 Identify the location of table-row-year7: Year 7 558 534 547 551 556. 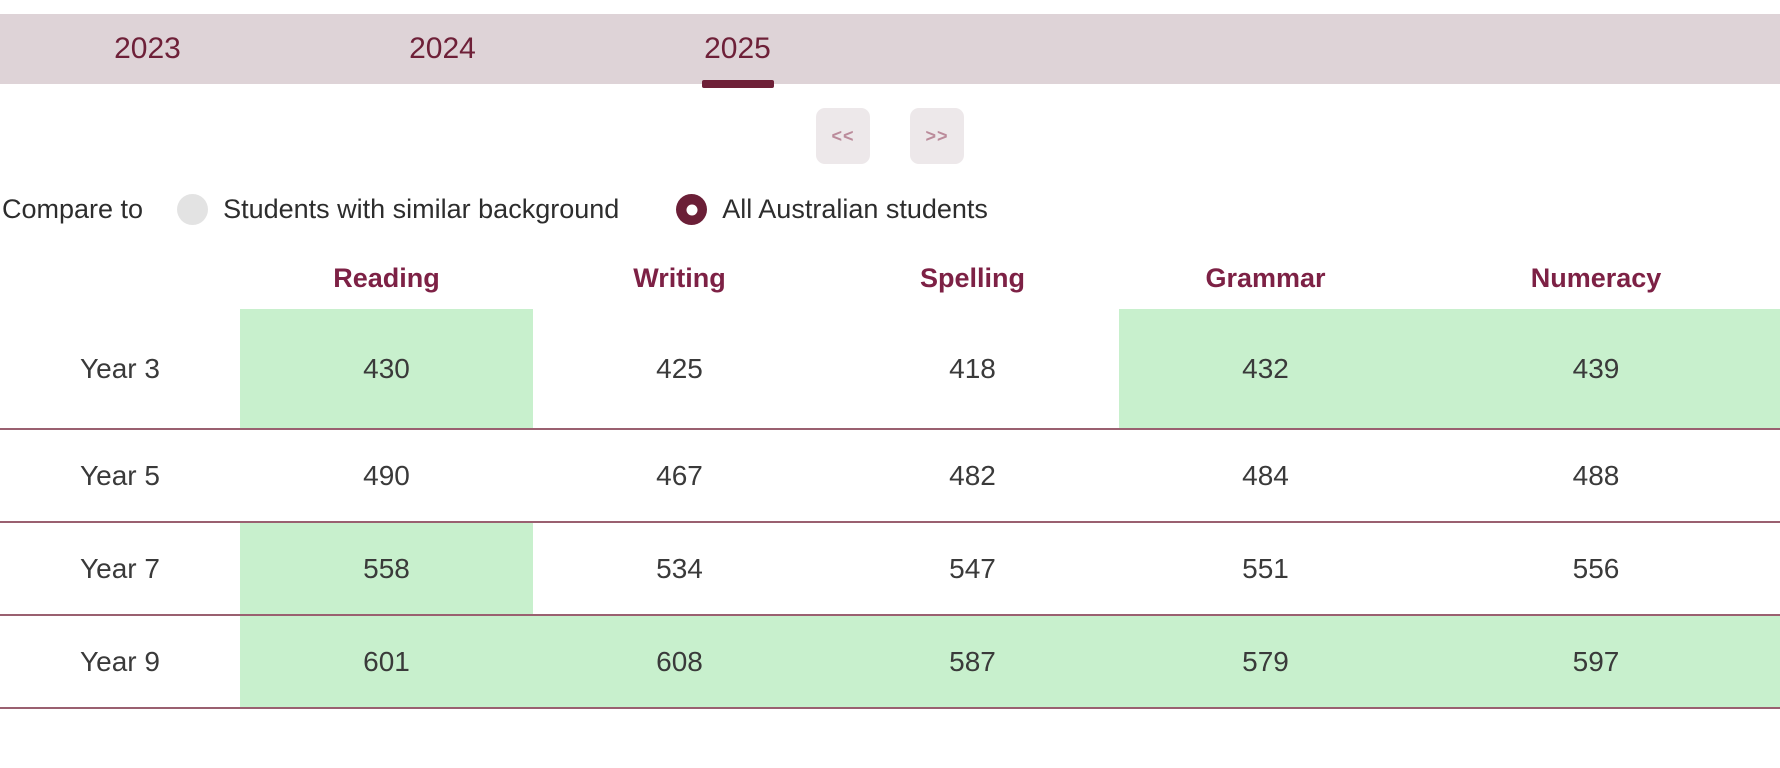
(890, 568).